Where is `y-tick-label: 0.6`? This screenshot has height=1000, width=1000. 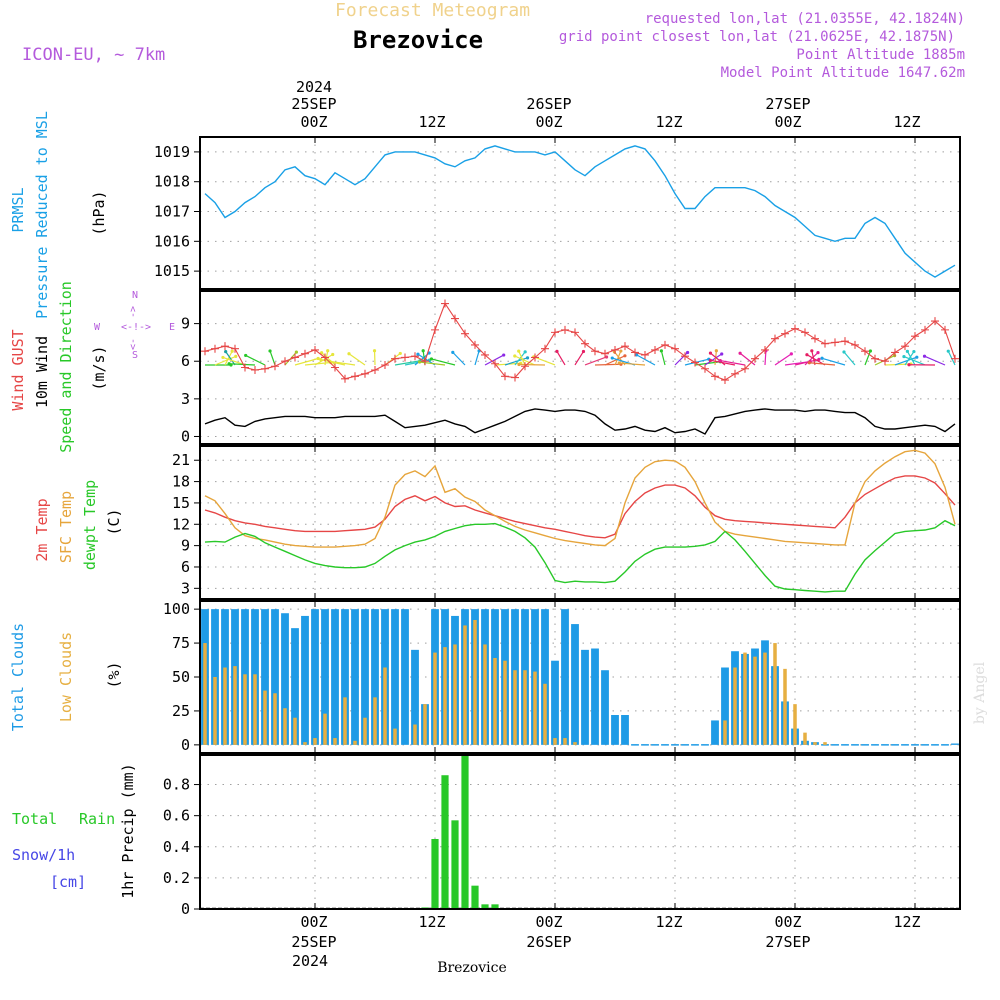
y-tick-label: 0.6 is located at coordinates (176, 816).